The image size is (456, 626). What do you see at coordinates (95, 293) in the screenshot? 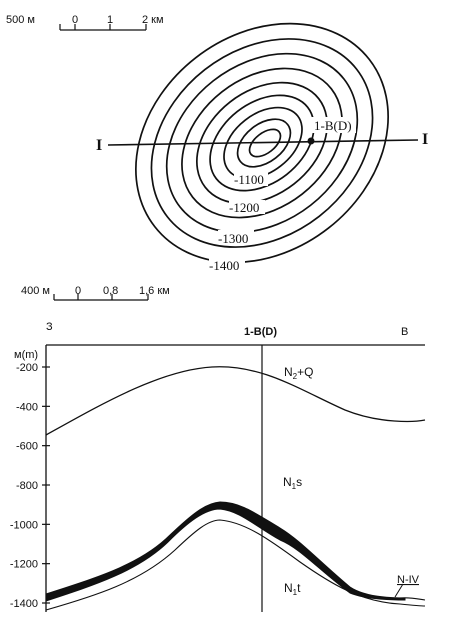
I see `section-scale-bar: 400 м 0 0,8 1,6 км` at bounding box center [95, 293].